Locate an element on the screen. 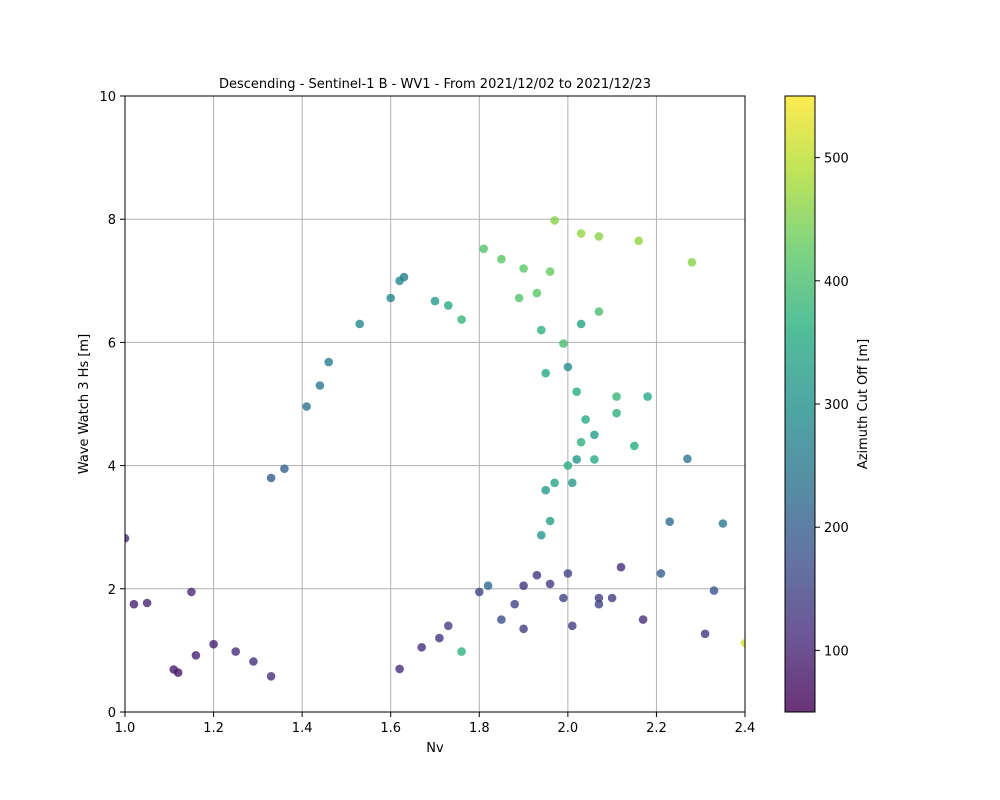 The width and height of the screenshot is (1000, 800). y-tick-label: 10 is located at coordinates (107, 97).